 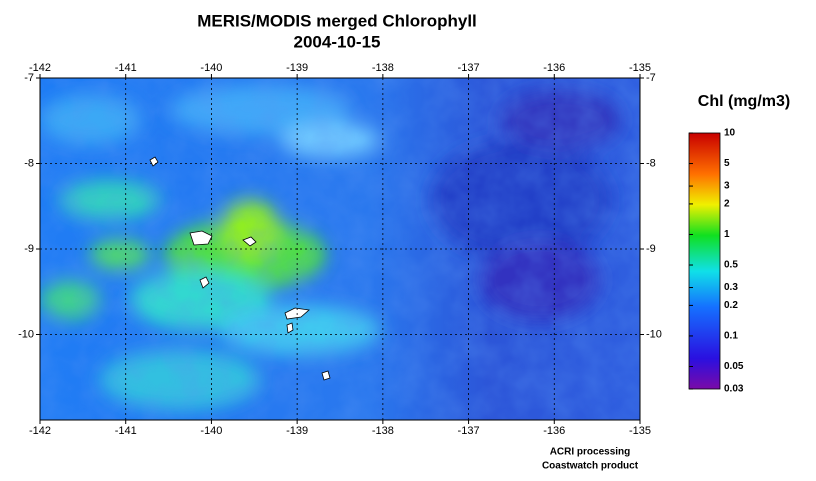 What do you see at coordinates (337, 20) in the screenshot?
I see `title: MERIS/MODIS merged Chlorophyll` at bounding box center [337, 20].